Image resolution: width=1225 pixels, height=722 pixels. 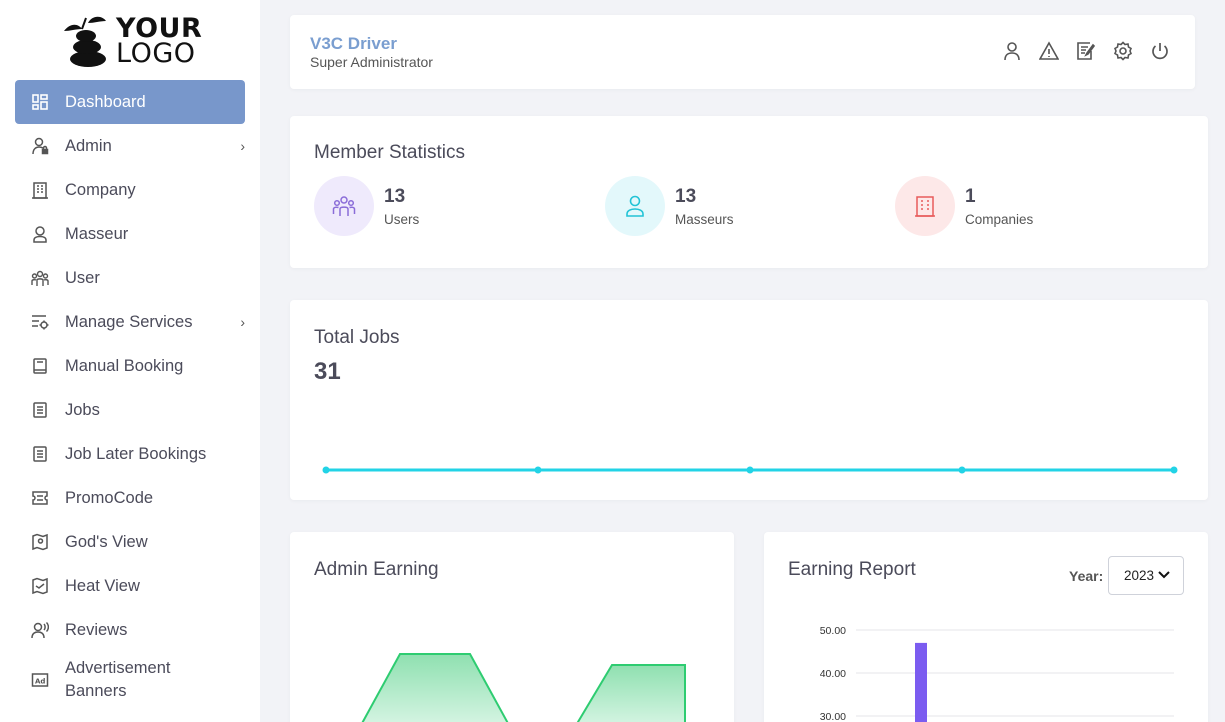 What do you see at coordinates (40, 366) in the screenshot?
I see `book-icon` at bounding box center [40, 366].